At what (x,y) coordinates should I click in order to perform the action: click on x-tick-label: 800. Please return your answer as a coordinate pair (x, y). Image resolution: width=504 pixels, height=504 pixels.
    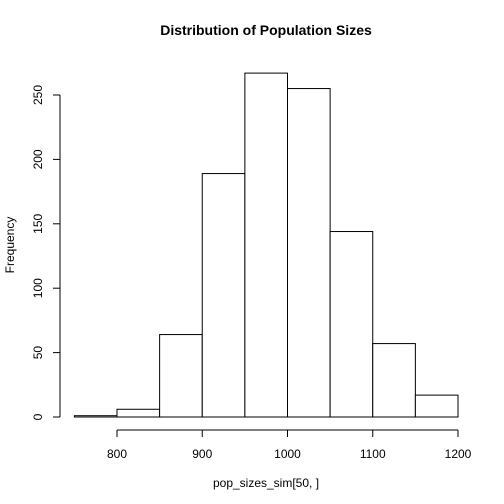
    Looking at the image, I should click on (117, 454).